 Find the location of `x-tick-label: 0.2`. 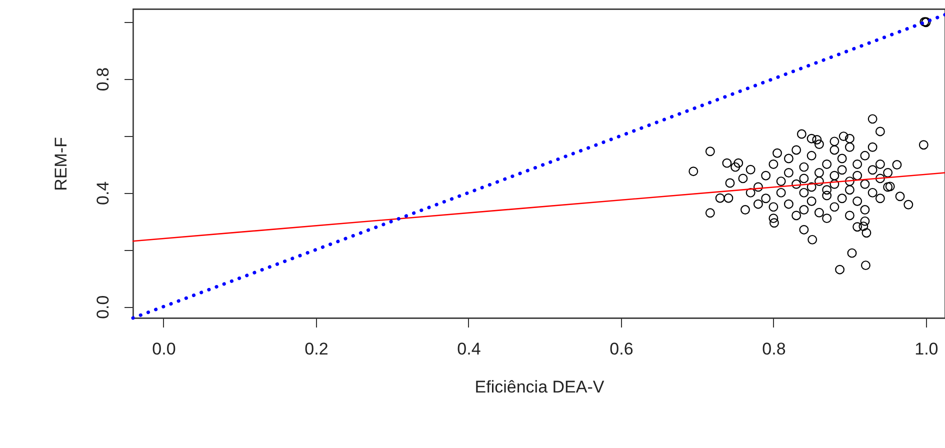

x-tick-label: 0.2 is located at coordinates (316, 349).